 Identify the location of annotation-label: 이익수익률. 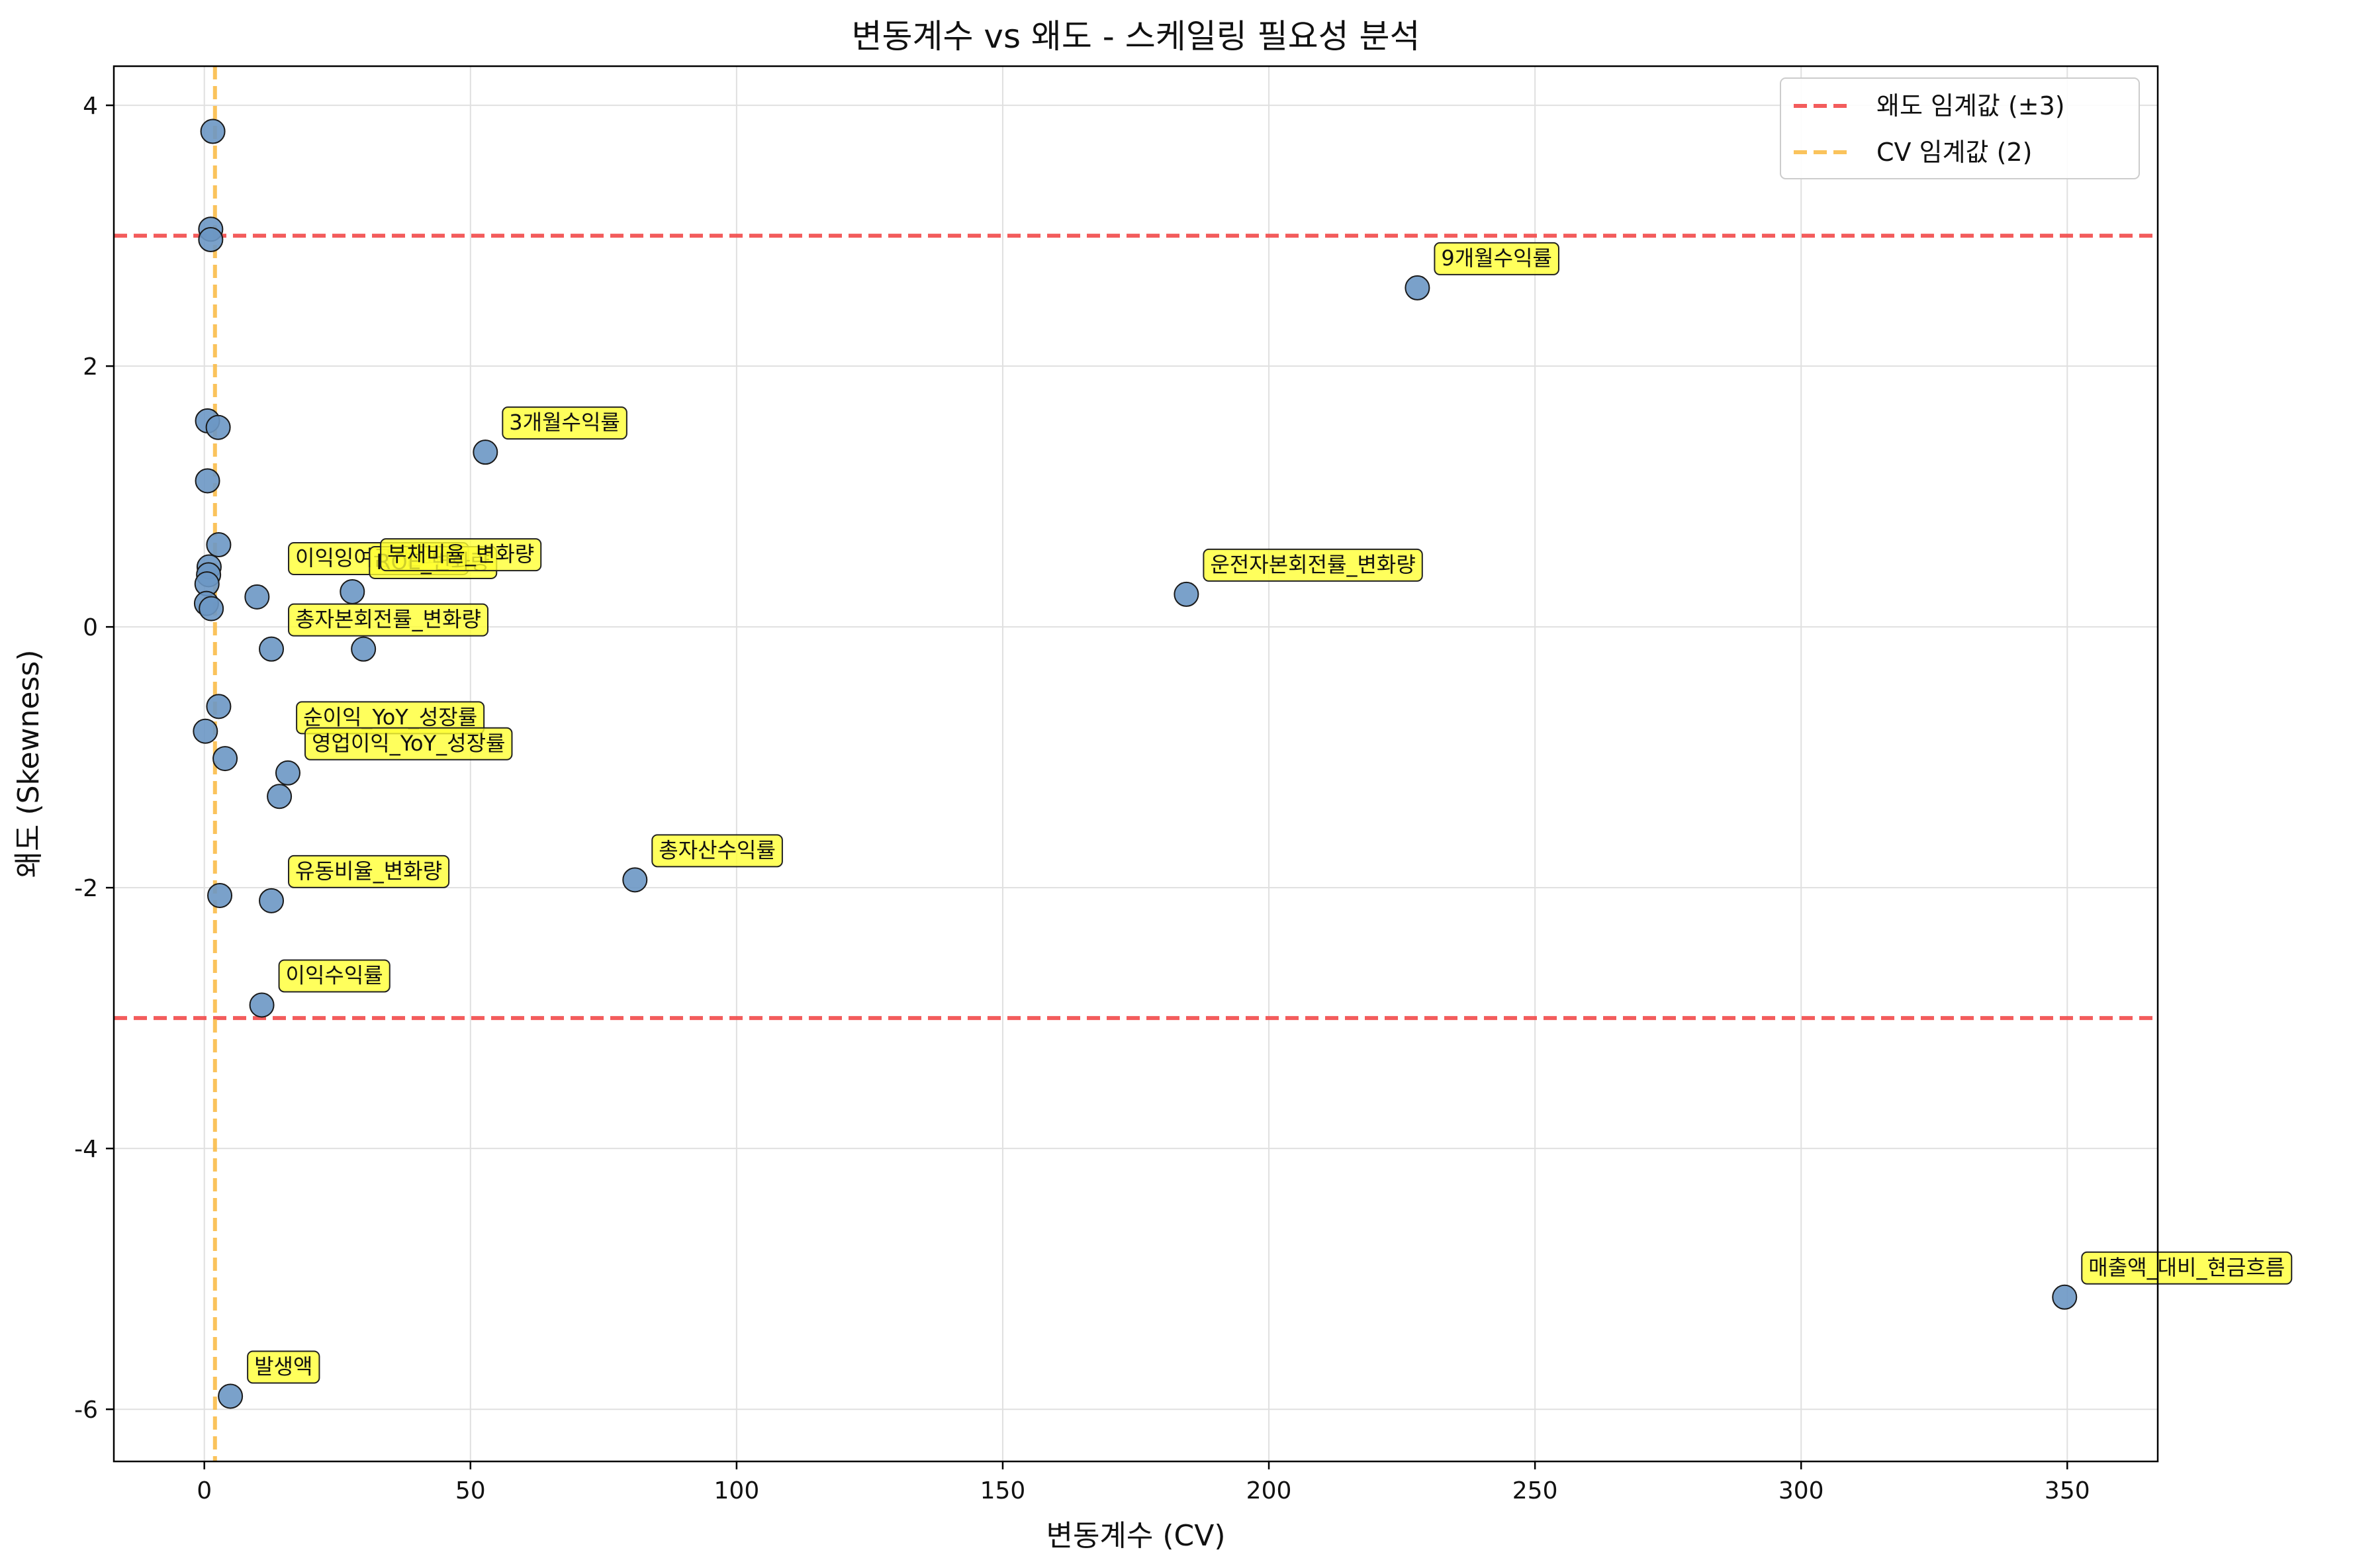
(335, 975).